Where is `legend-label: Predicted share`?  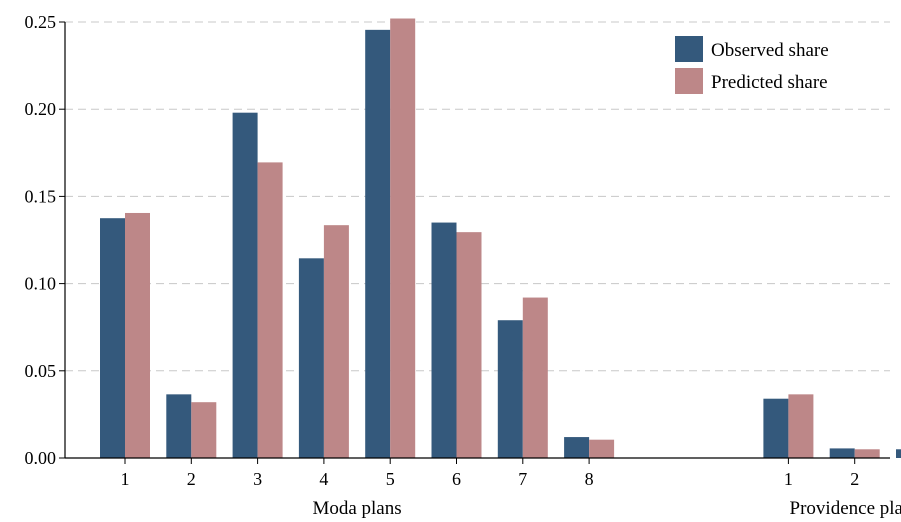
legend-label: Predicted share is located at coordinates (769, 82).